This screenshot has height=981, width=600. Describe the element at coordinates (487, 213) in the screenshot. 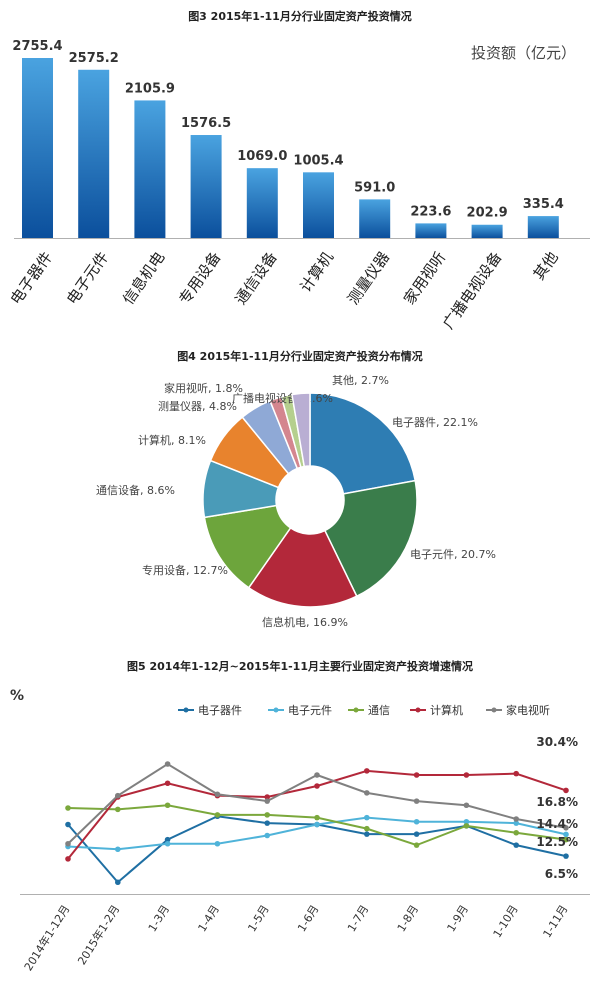

I see `bar-value-label: 202.9` at that location.